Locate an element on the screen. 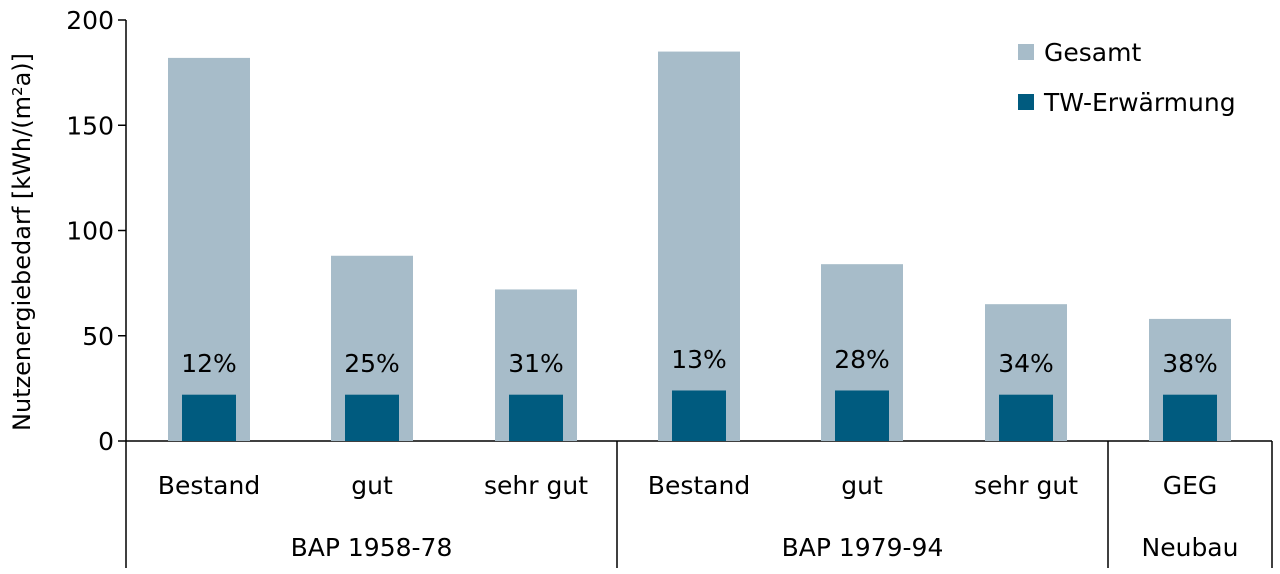 Image resolution: width=1280 pixels, height=574 pixels. y-tick-label: 200 is located at coordinates (90, 20).